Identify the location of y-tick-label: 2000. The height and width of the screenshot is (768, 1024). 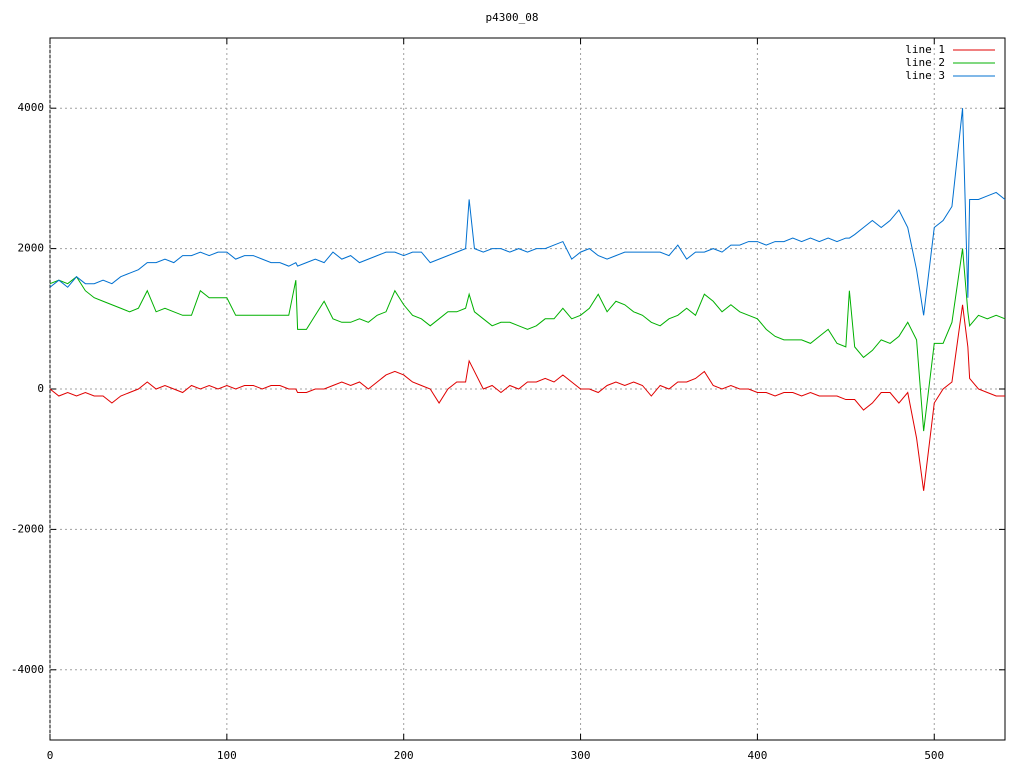
(31, 248).